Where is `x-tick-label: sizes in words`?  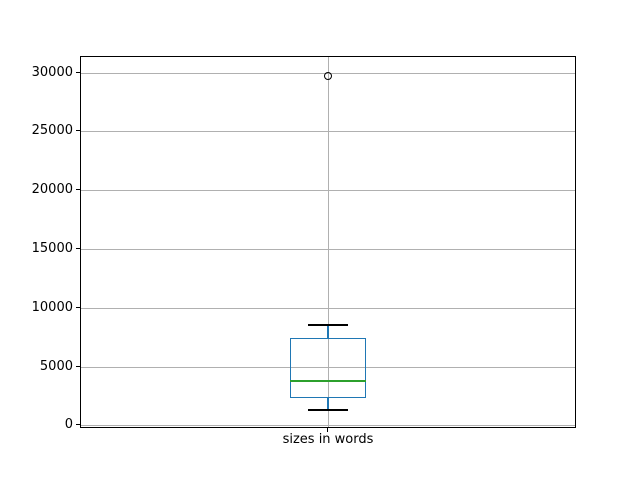 x-tick-label: sizes in words is located at coordinates (328, 439).